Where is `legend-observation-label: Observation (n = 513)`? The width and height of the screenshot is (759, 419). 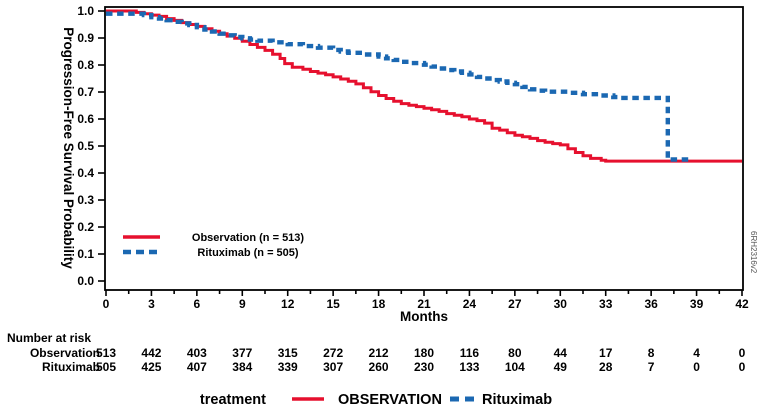 legend-observation-label: Observation (n = 513) is located at coordinates (248, 238).